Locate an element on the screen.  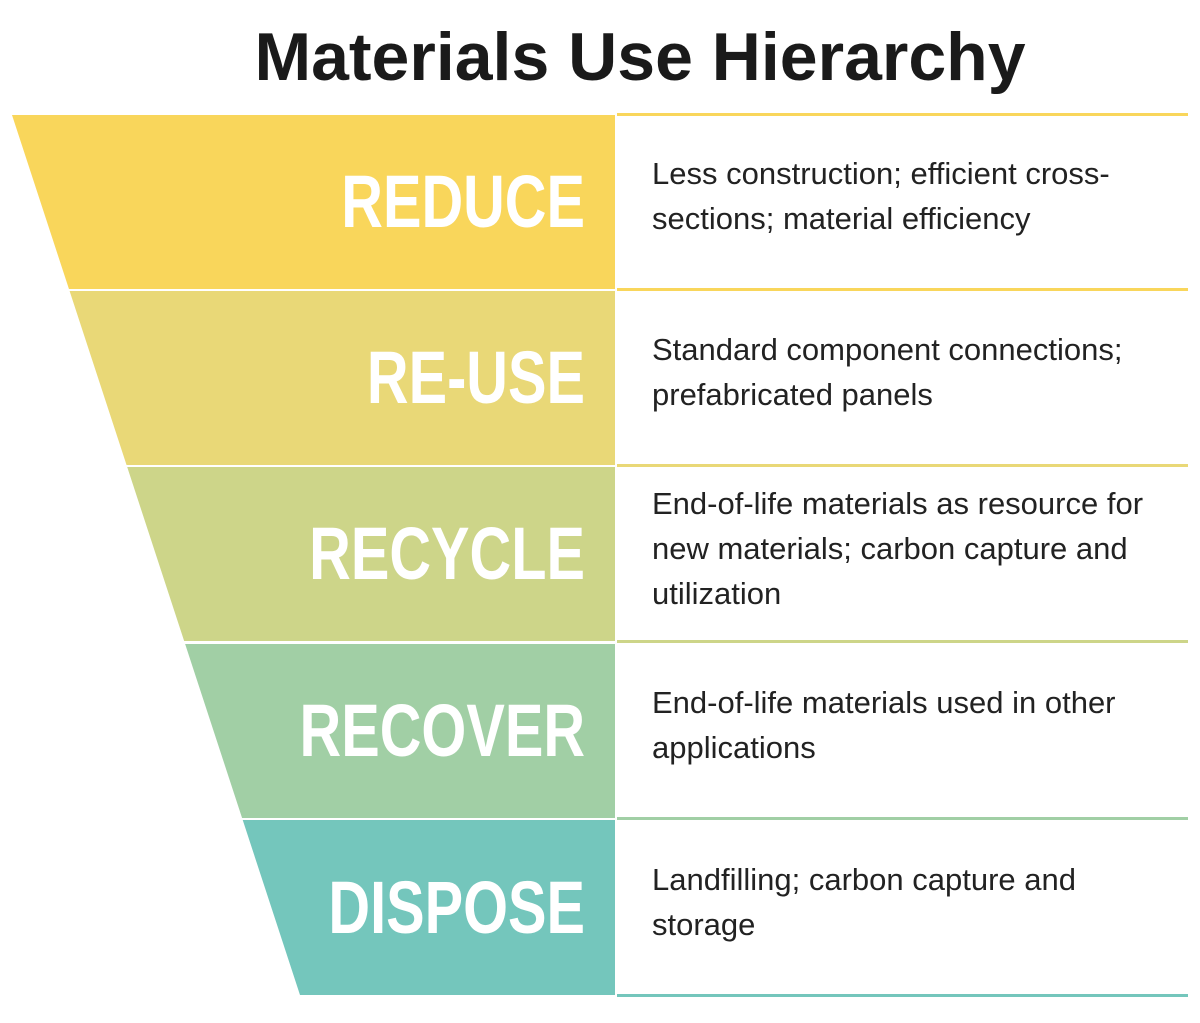
level-label: DISPOSE is located at coordinates (456, 907).